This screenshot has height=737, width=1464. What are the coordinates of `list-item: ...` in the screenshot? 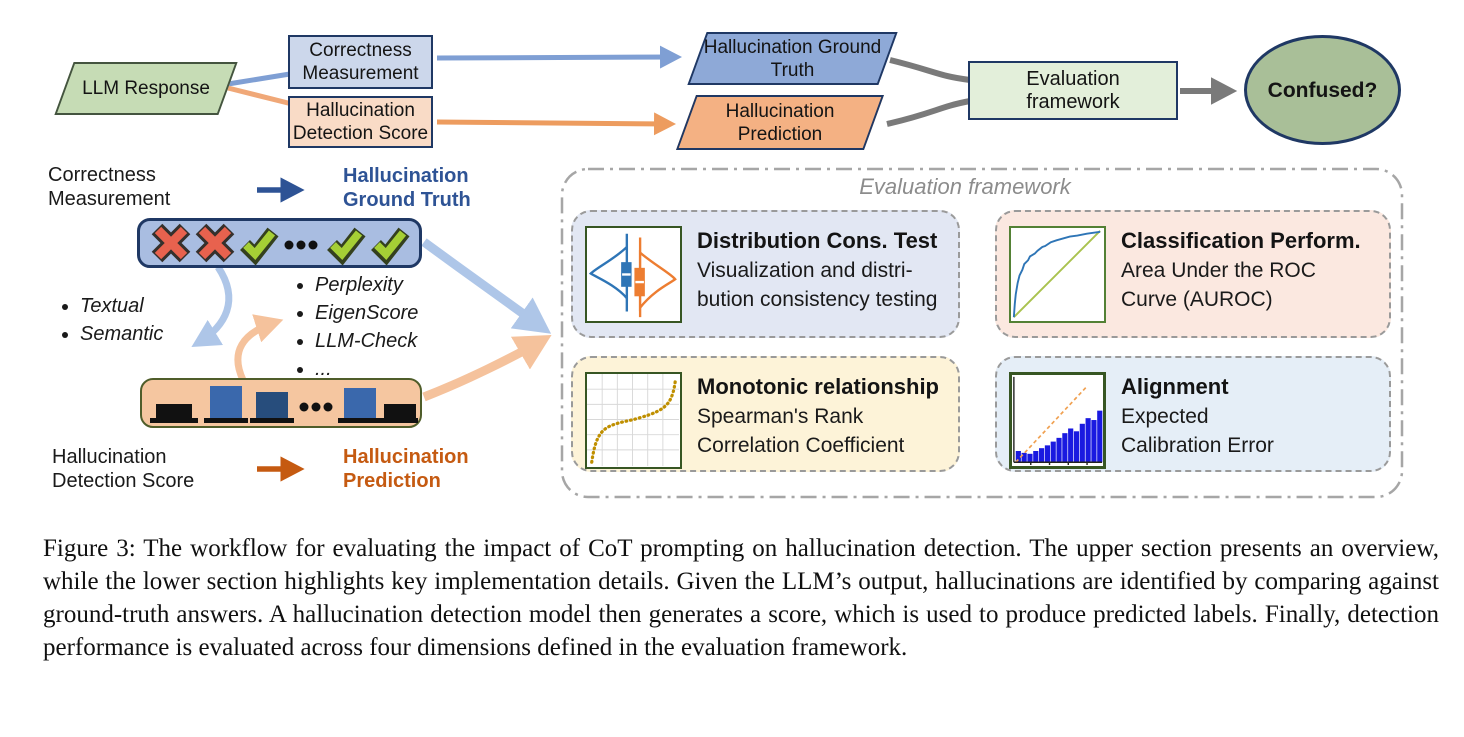 It's located at (366, 369).